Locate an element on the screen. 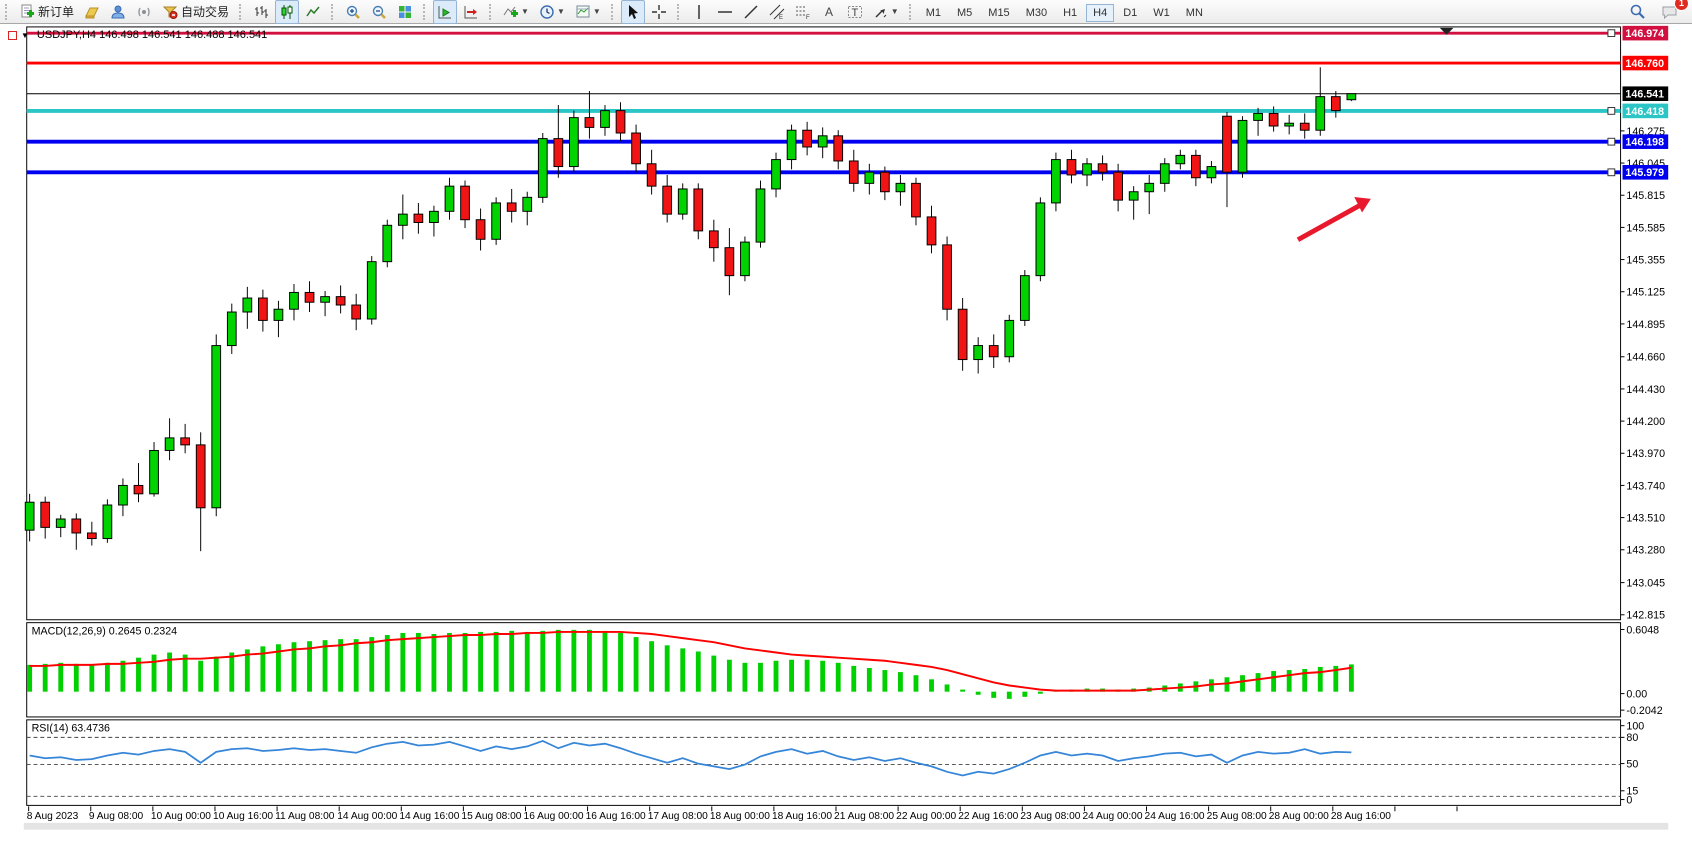 The image size is (1692, 853). horizontal-line-tool-button is located at coordinates (725, 12).